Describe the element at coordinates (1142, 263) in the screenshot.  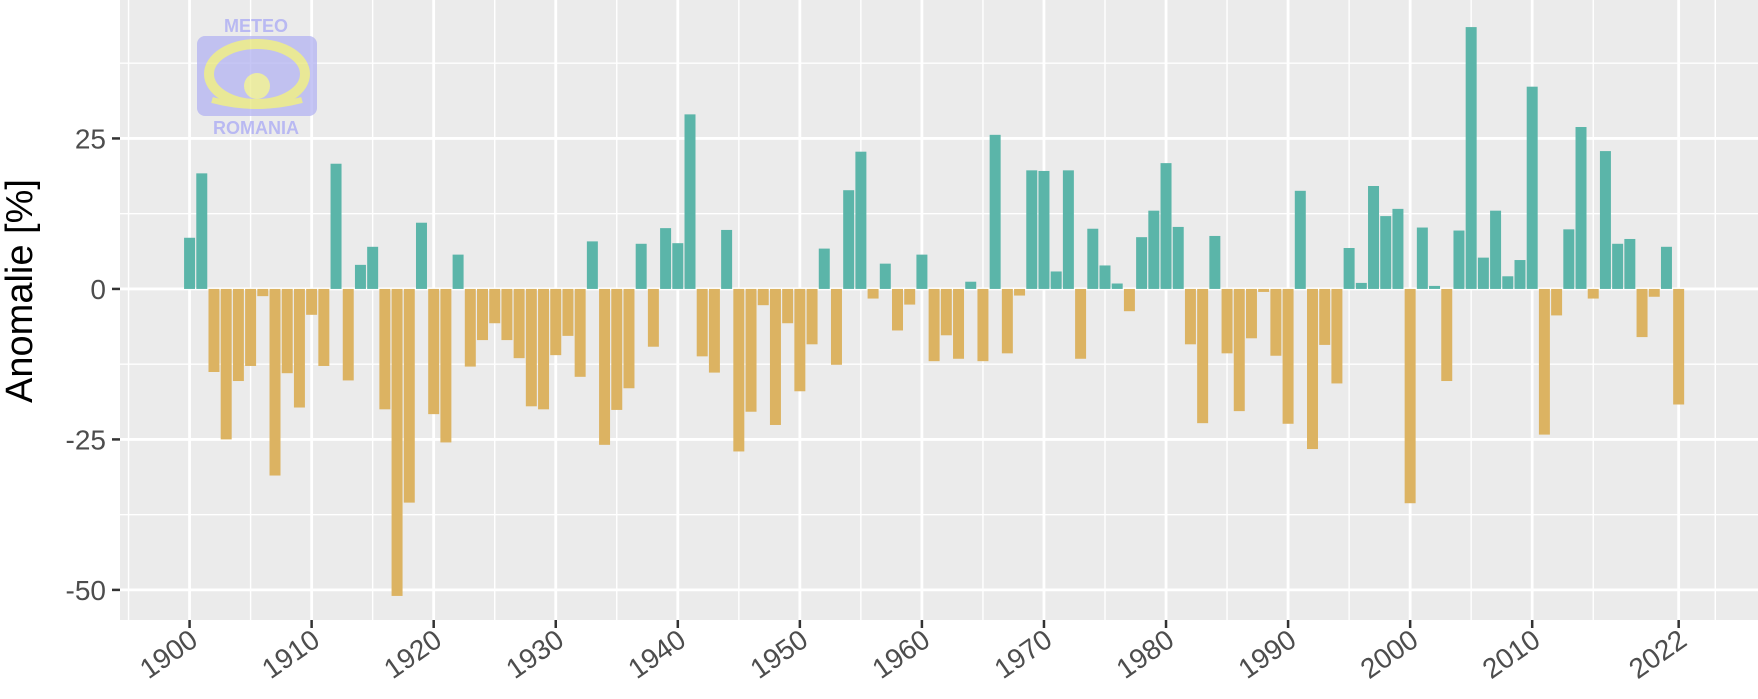
I see `bar-1978` at that location.